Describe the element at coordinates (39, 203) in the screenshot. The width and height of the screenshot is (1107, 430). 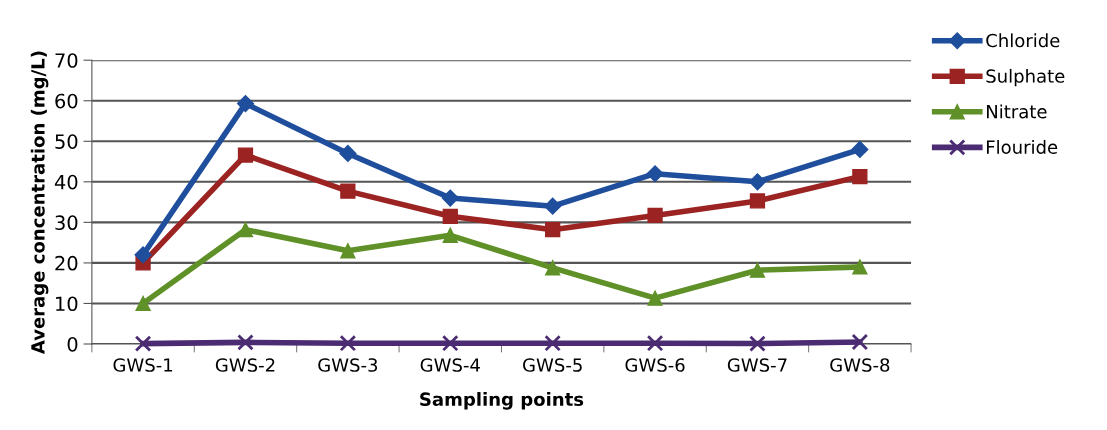
I see `y-axis-title: Average concentration (mg/L)` at that location.